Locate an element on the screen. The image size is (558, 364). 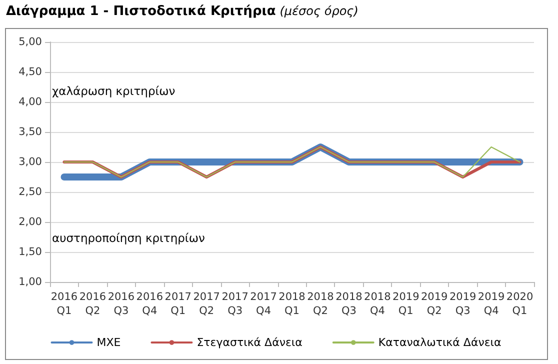
y-tick-label: 3,50 is located at coordinates (30, 132).